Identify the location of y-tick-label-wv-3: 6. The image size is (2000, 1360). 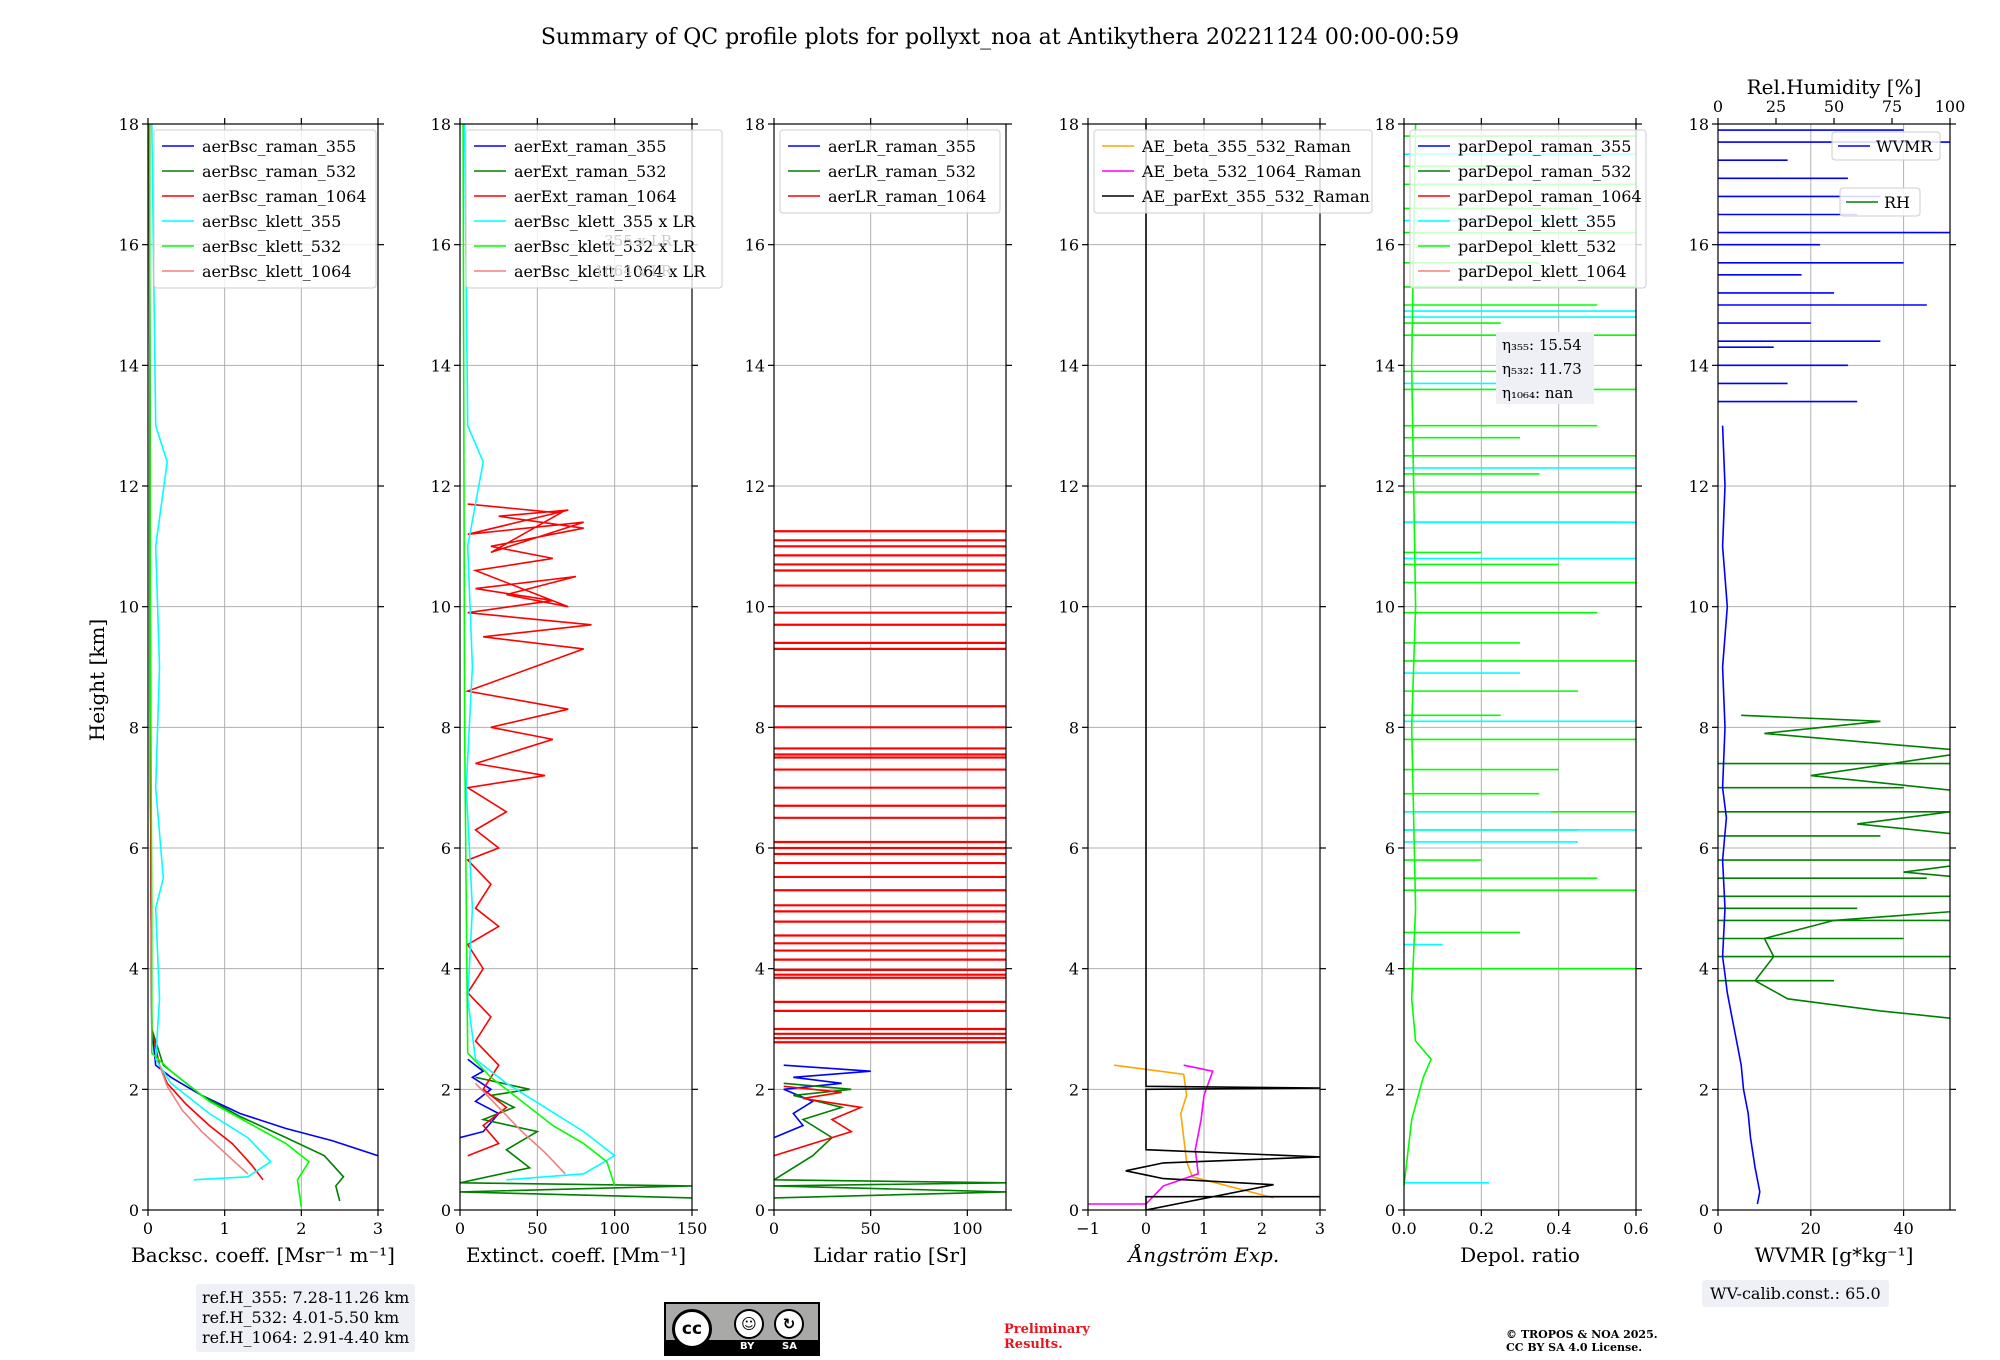
(1704, 848).